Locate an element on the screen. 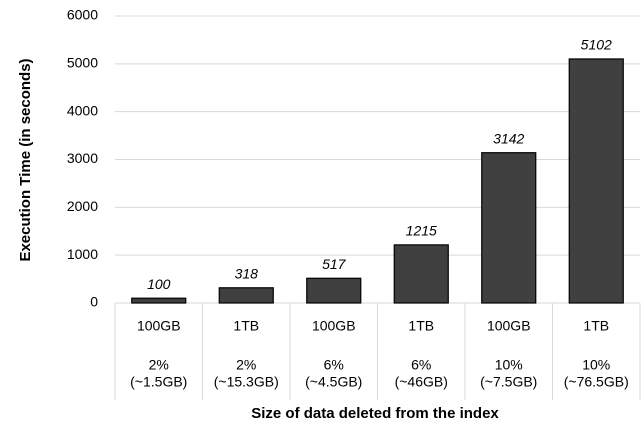  y-tick-label: 2000 is located at coordinates (82, 206).